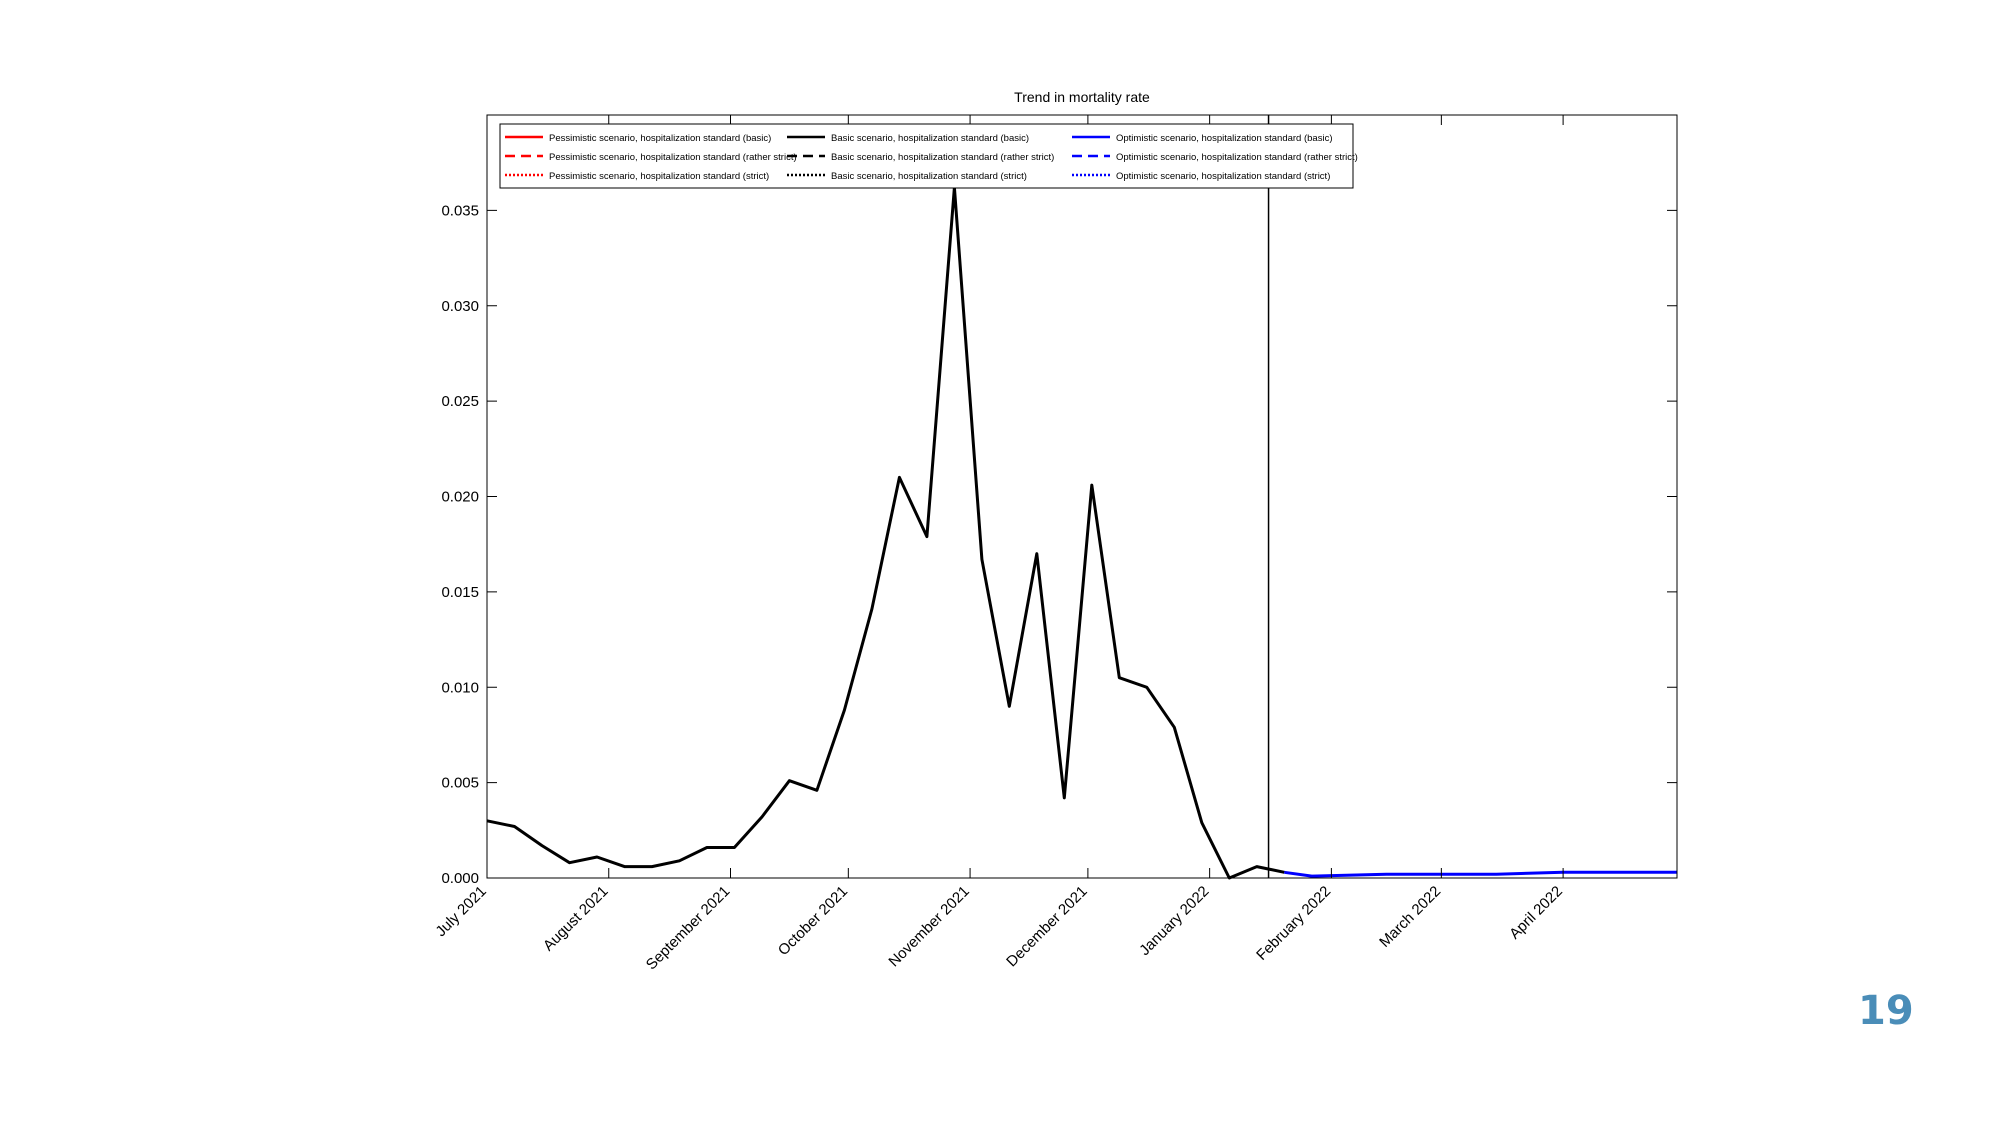 The image size is (2000, 1125). Describe the element at coordinates (460, 592) in the screenshot. I see `y-tick-label: 0.015` at that location.